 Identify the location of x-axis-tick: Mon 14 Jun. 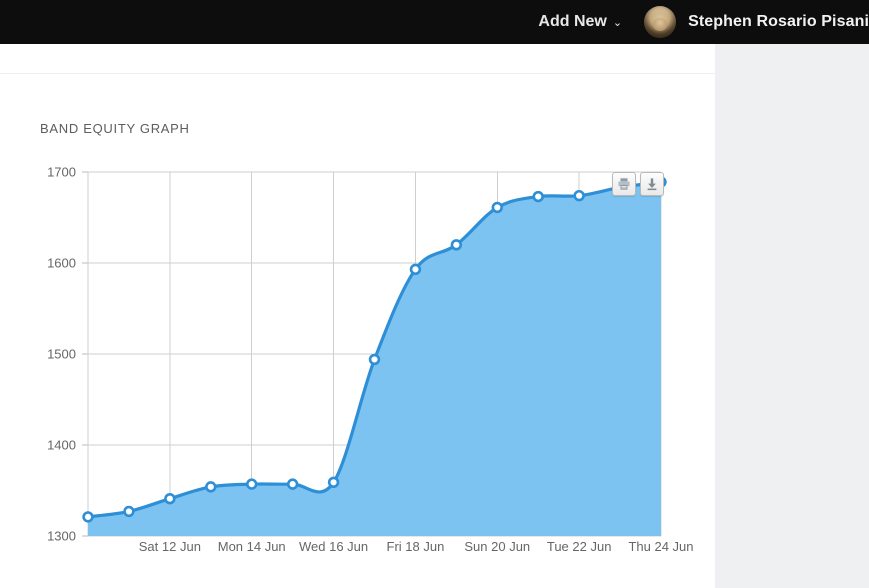
(252, 546).